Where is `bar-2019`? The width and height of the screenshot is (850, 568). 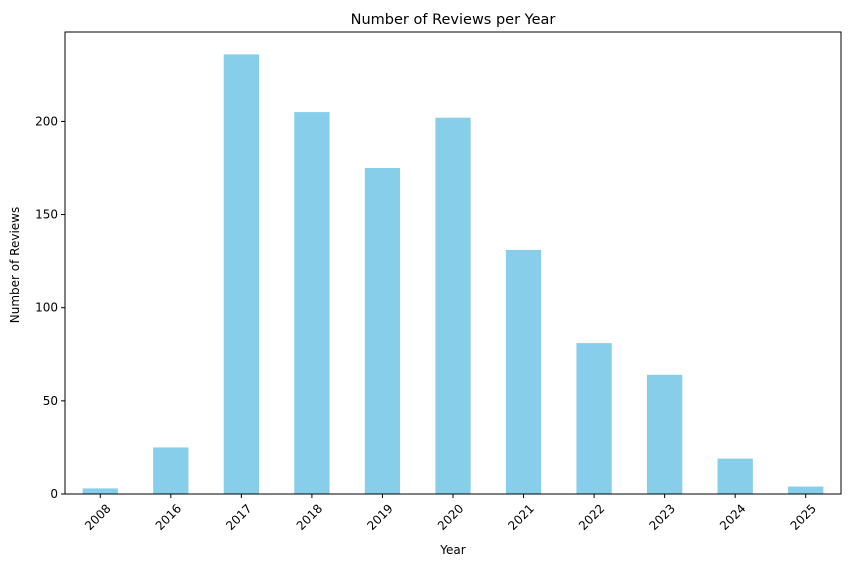 bar-2019 is located at coordinates (382, 330).